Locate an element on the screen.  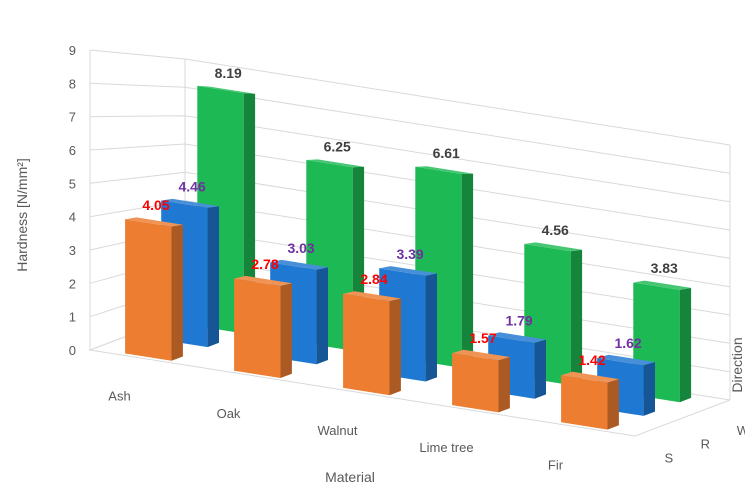
depth-tick-label: S is located at coordinates (669, 457).